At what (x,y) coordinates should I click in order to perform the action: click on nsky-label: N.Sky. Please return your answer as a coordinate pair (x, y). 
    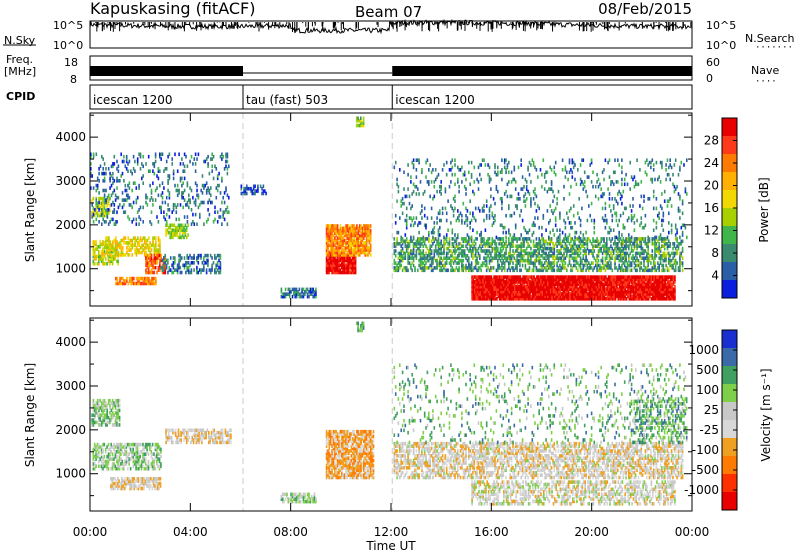
    Looking at the image, I should click on (20, 40).